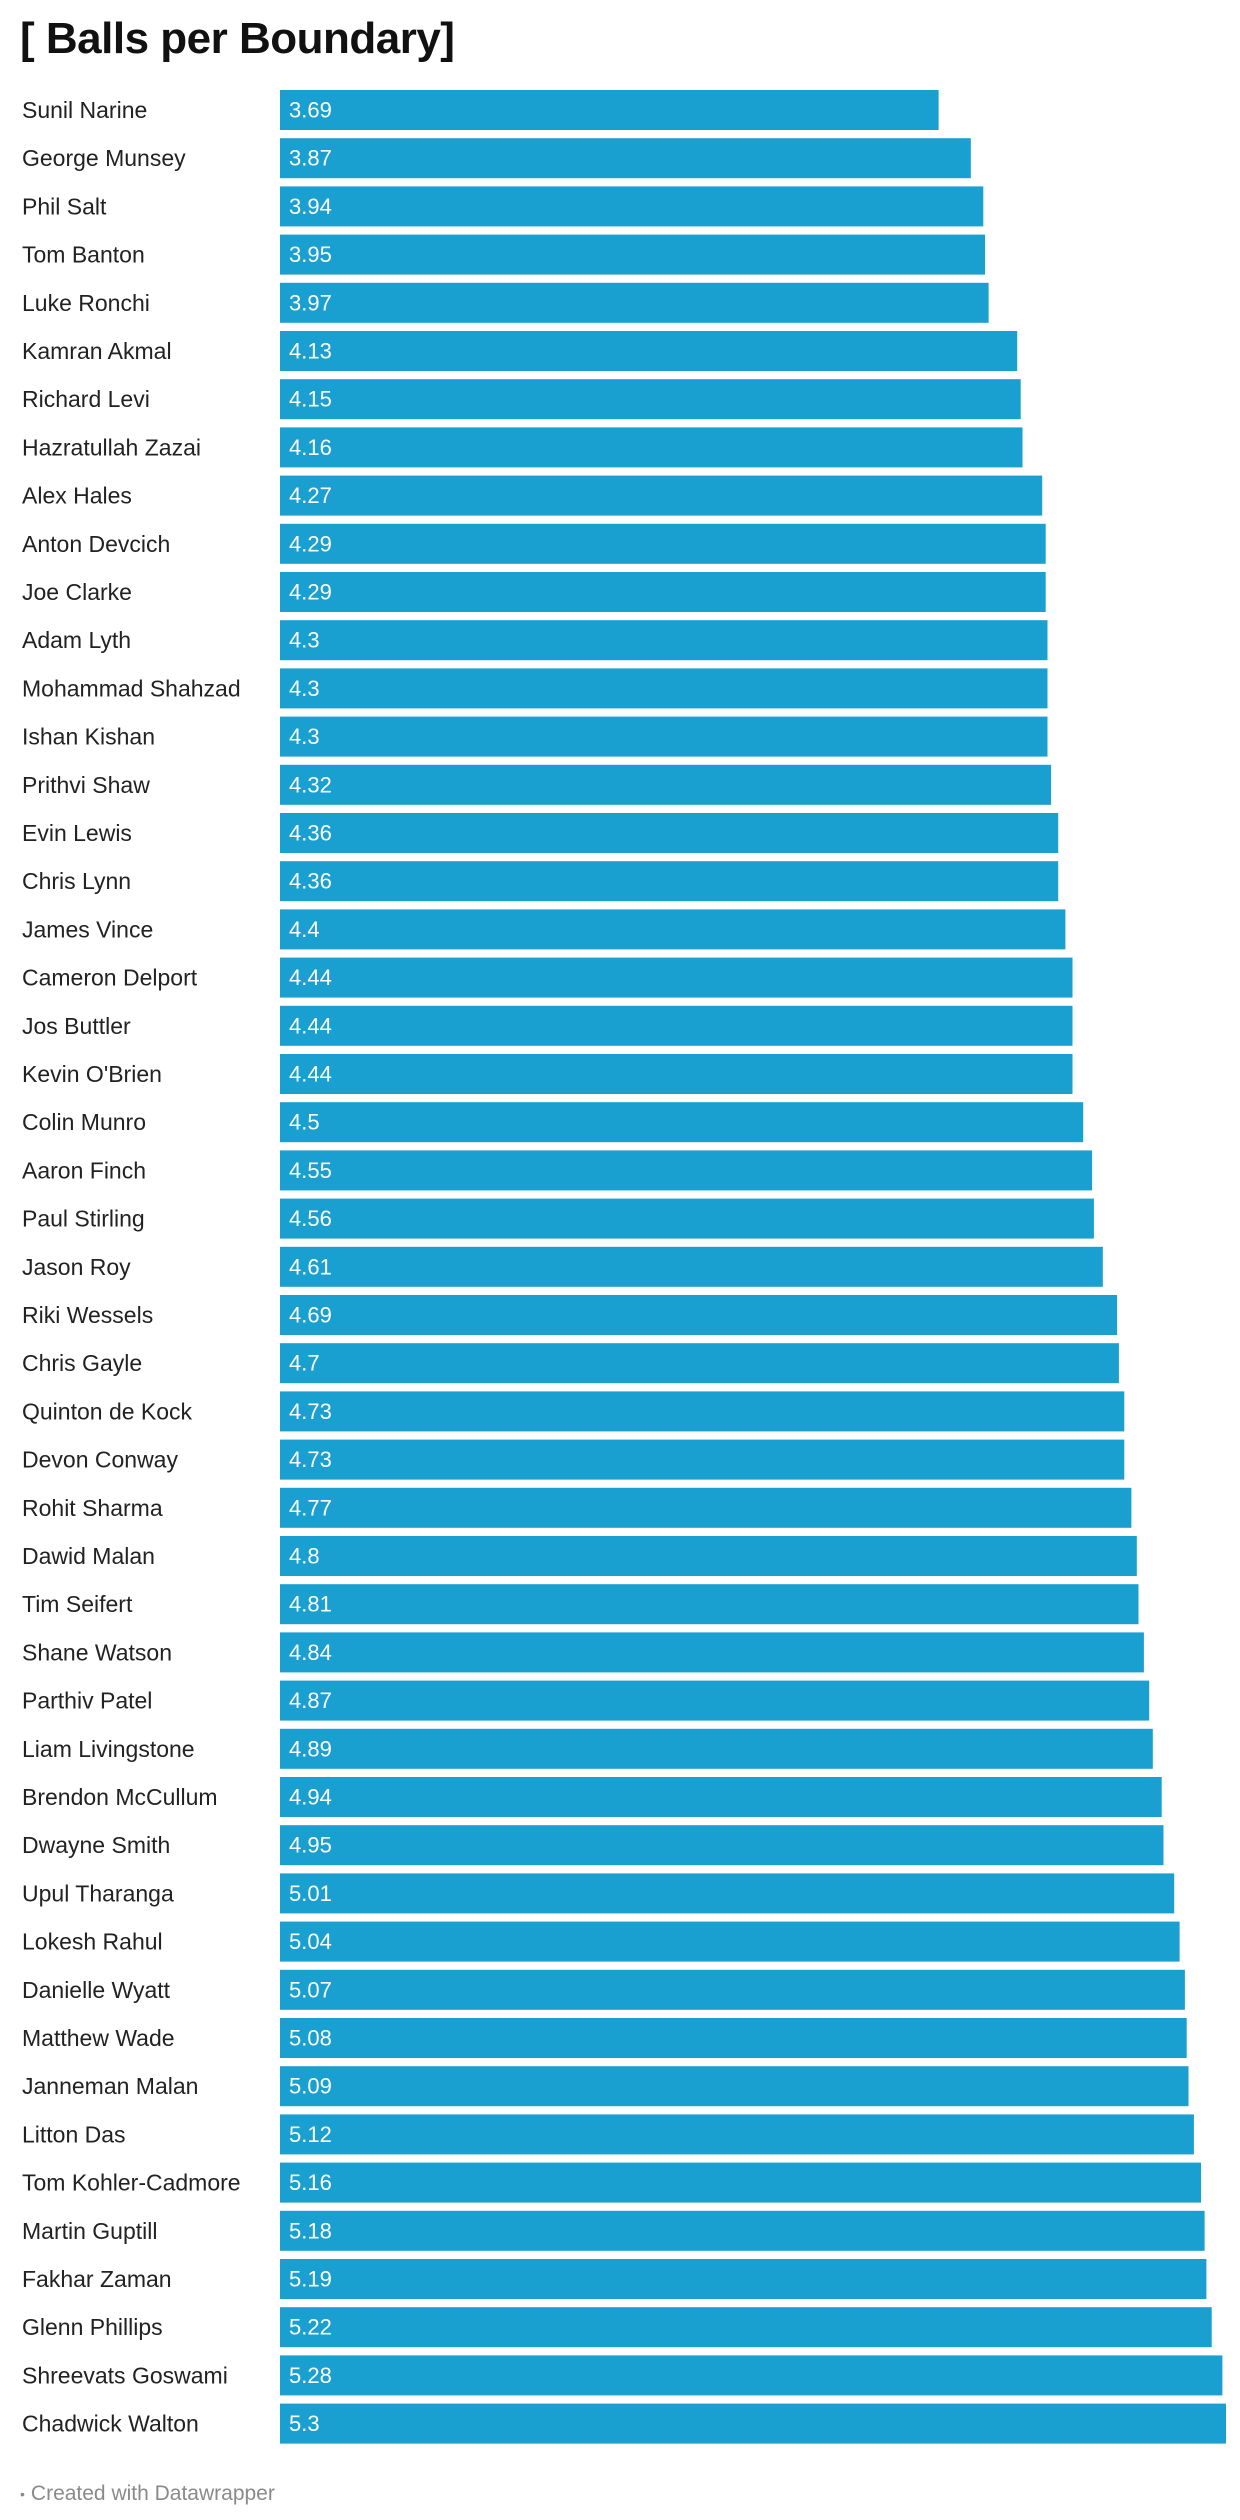 This screenshot has height=2520, width=1240. What do you see at coordinates (310, 1989) in the screenshot?
I see `value-label: 5.07` at bounding box center [310, 1989].